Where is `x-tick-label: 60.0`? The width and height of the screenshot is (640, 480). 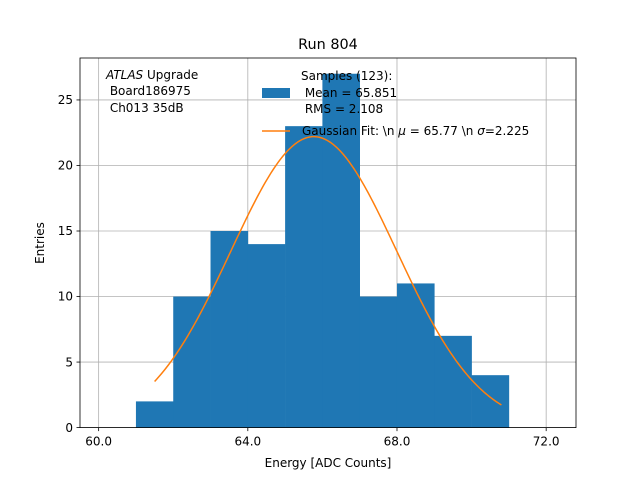
x-tick-label: 60.0 is located at coordinates (98, 442).